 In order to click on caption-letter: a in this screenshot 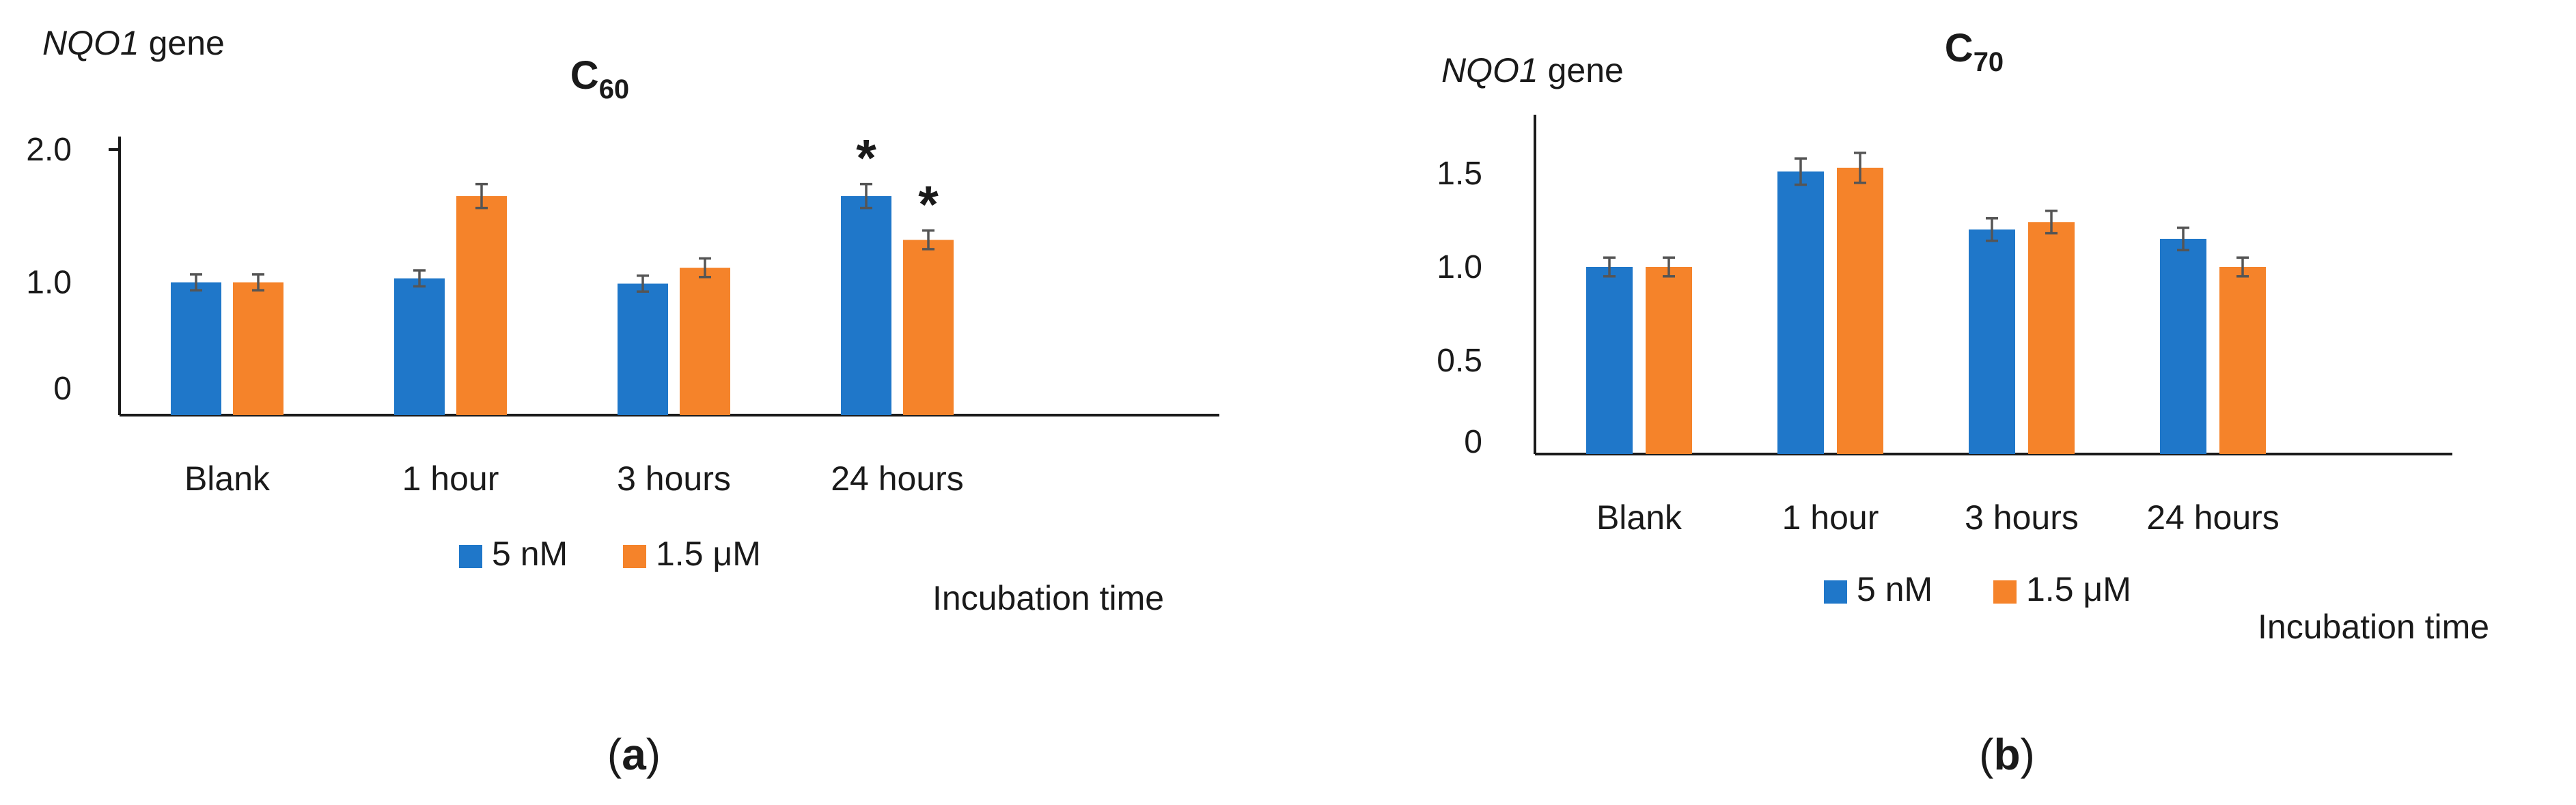, I will do `click(634, 755)`.